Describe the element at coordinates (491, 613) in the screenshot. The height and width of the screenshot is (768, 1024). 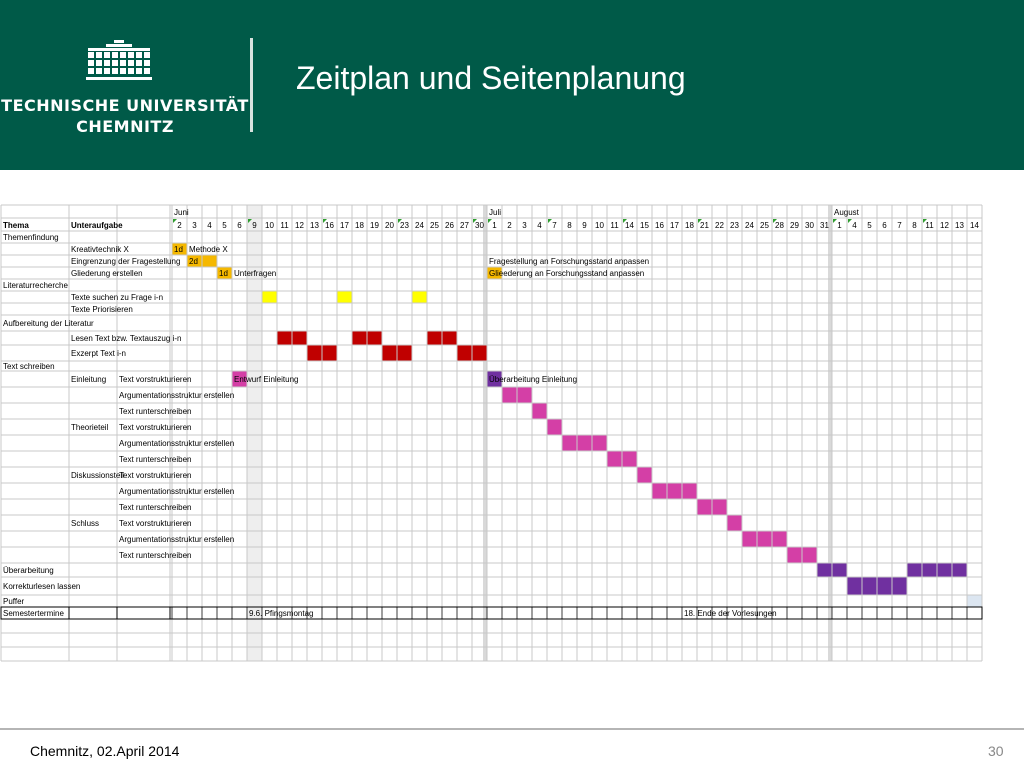
I see `semester-row-border` at that location.